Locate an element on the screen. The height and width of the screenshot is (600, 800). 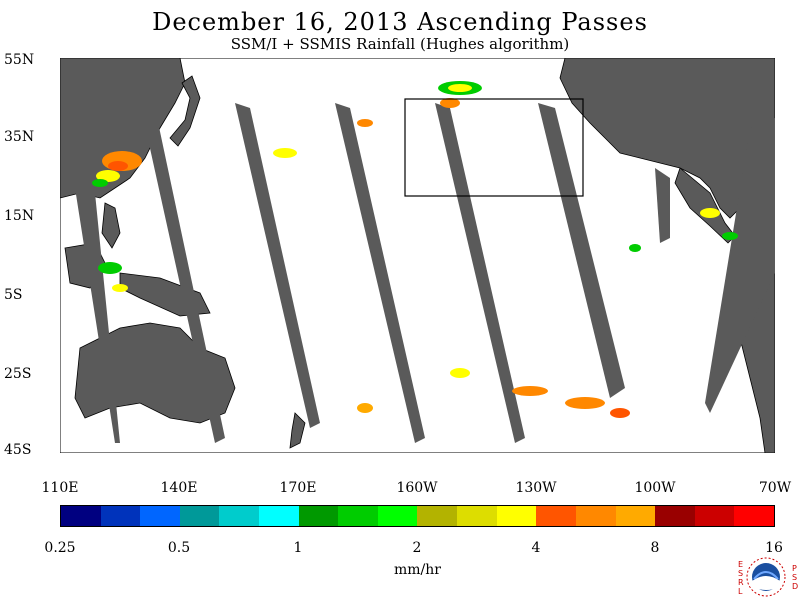
colorbar-label-0-5: 0.5 is located at coordinates (179, 548).